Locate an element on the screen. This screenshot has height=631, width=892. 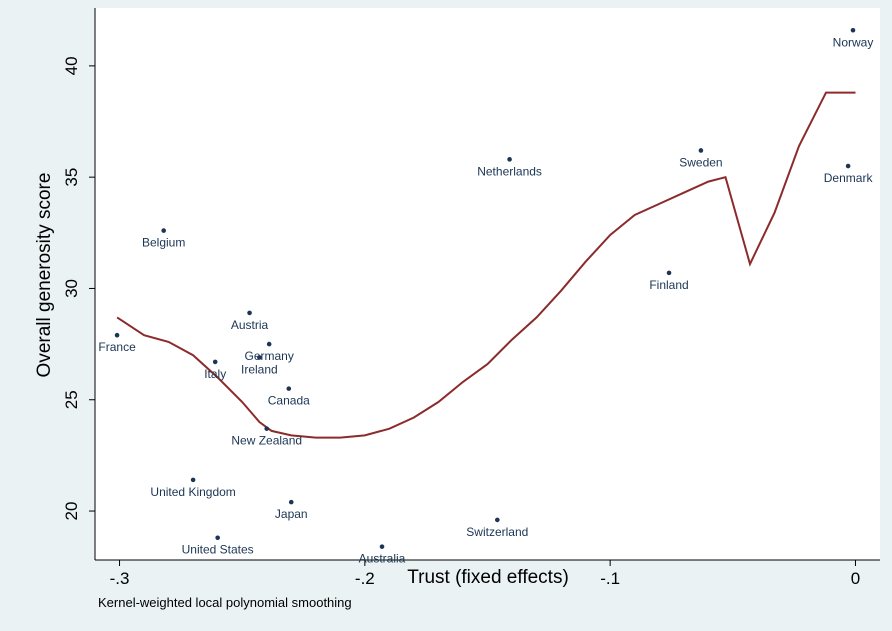
point-label: Italy is located at coordinates (215, 374).